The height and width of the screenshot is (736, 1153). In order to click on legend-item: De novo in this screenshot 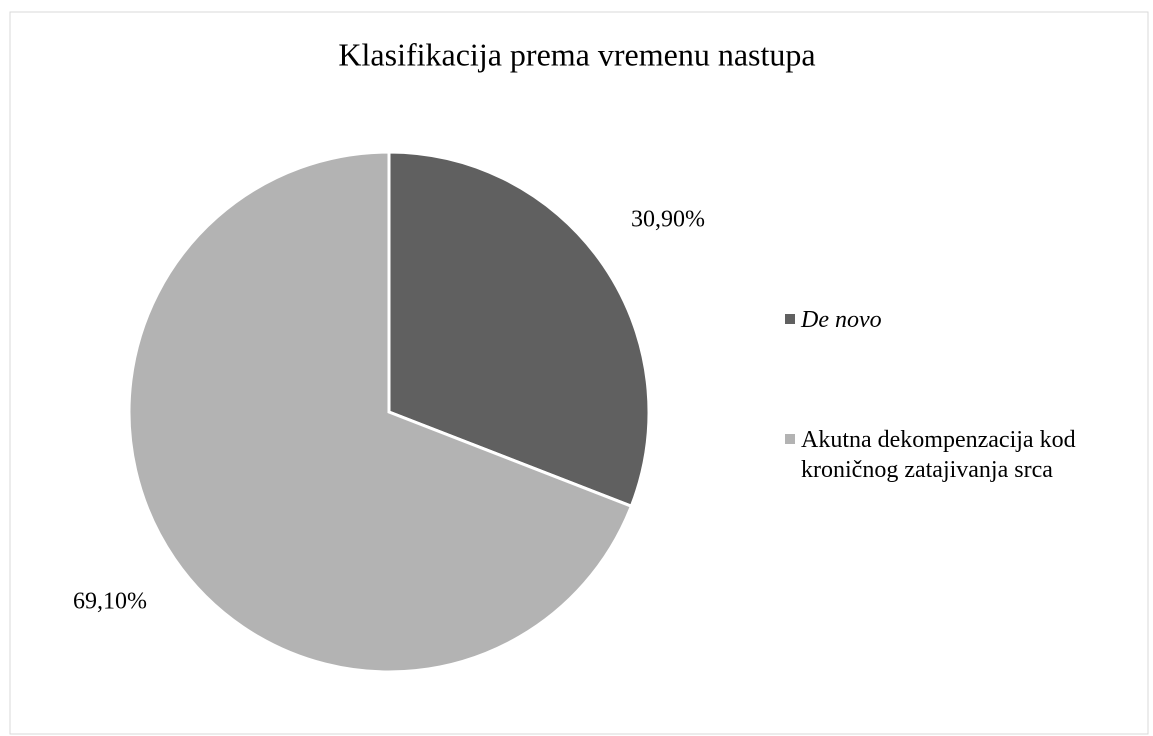, I will do `click(969, 320)`.